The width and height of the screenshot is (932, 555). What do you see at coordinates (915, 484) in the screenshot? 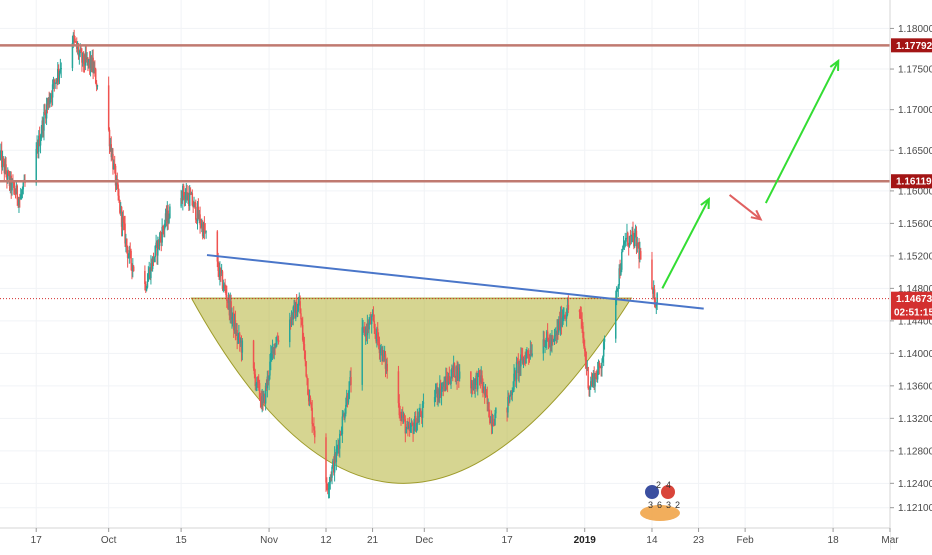
I see `y-tick-label: 1.12400` at bounding box center [915, 484].